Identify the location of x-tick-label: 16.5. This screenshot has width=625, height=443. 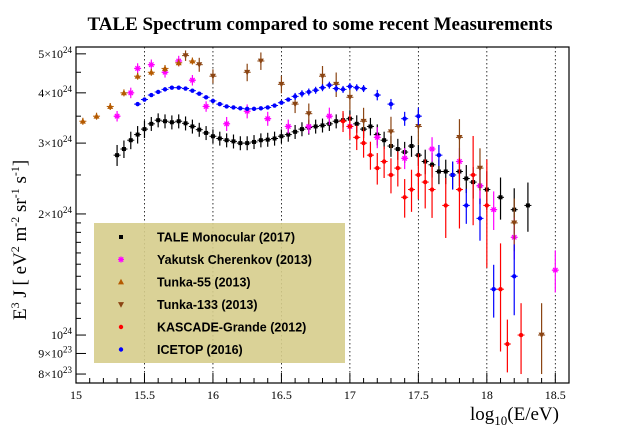
(281, 395).